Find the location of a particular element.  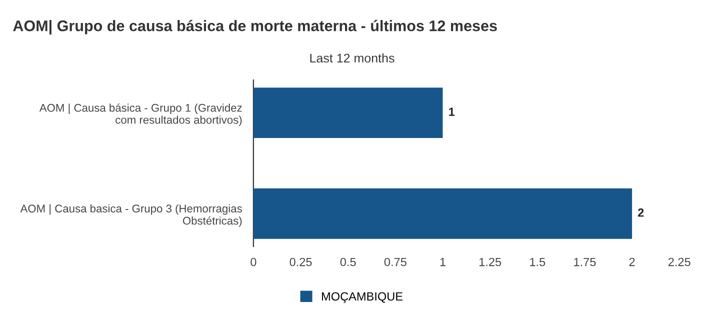

data-label: 2 is located at coordinates (641, 212).